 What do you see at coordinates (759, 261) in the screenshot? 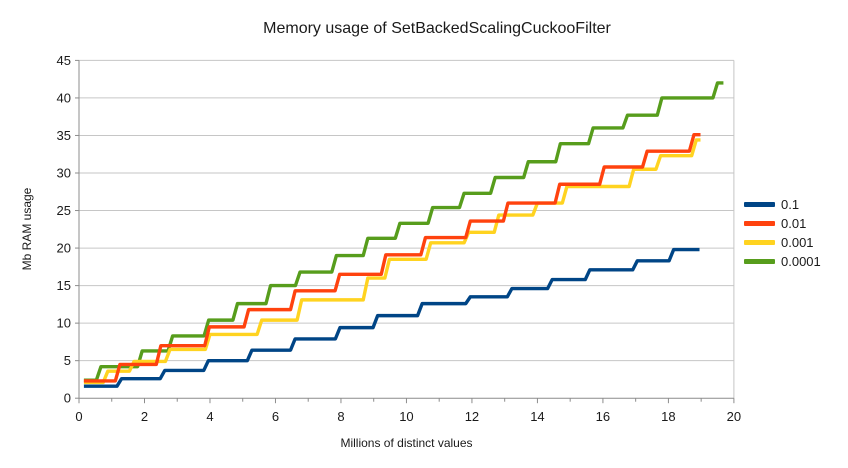
I see `legend-swatch-0.0001` at bounding box center [759, 261].